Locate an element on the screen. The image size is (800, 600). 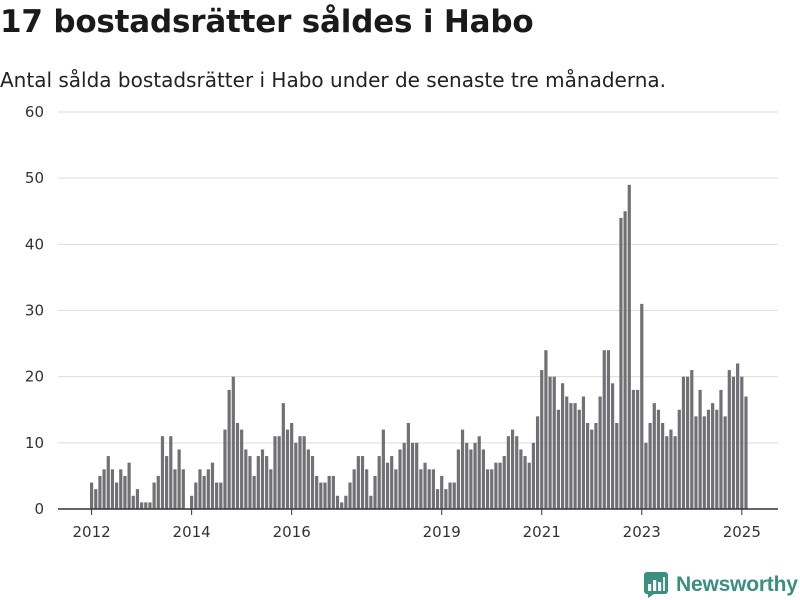
data-label: 17 is located at coordinates (750, 2).